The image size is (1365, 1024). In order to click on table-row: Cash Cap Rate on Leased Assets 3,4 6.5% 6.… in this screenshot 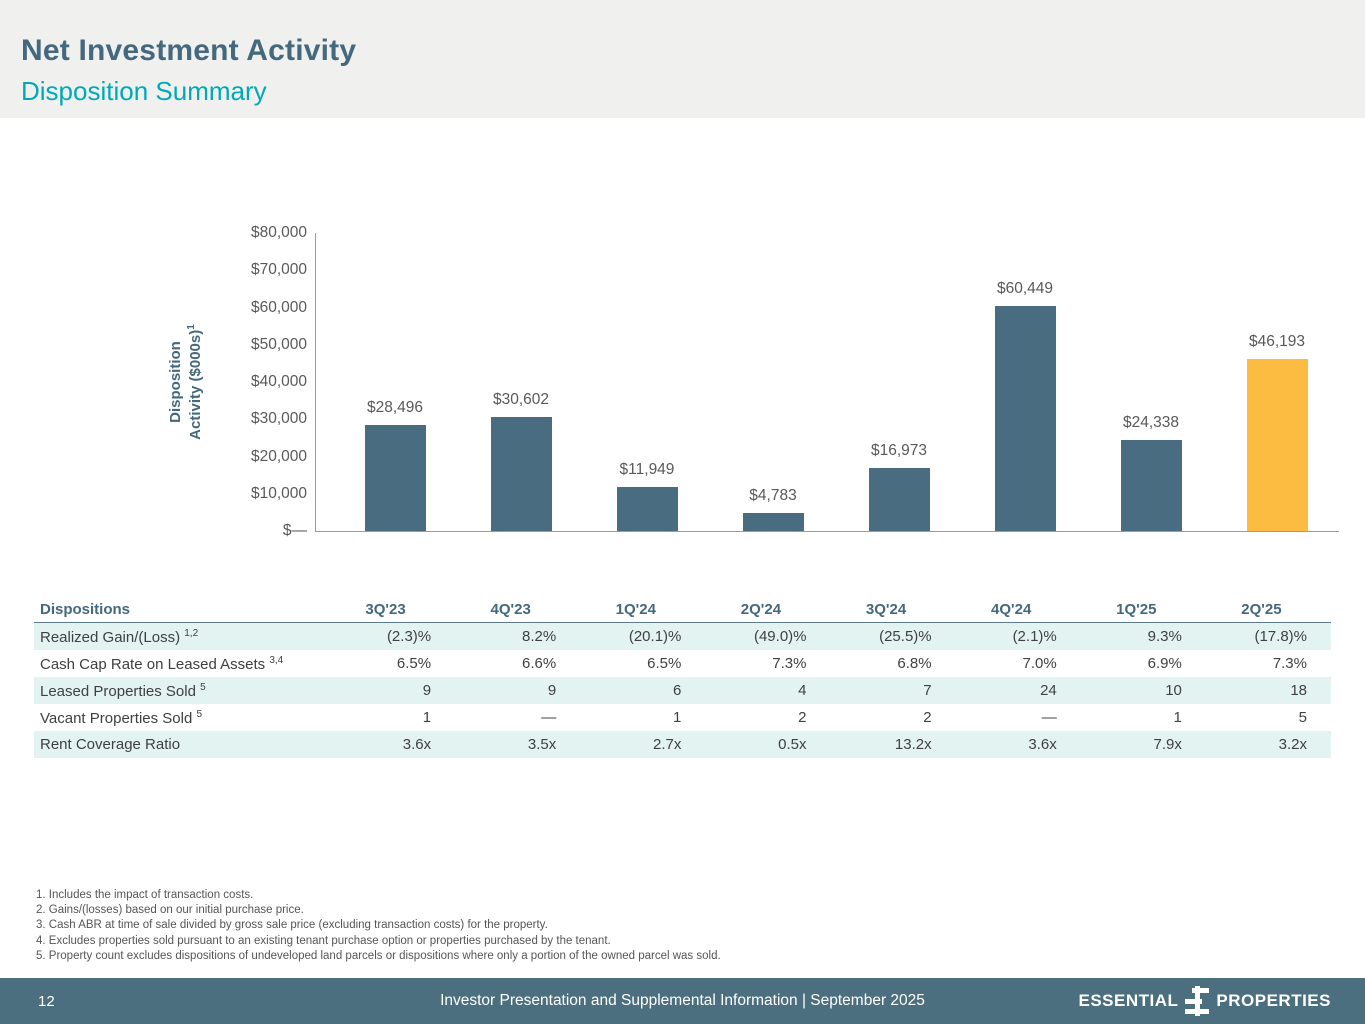, I will do `click(682, 663)`.